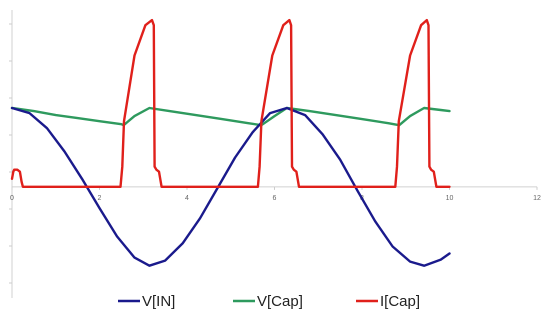 The height and width of the screenshot is (320, 543). Describe the element at coordinates (280, 301) in the screenshot. I see `legend-label-v-cap: V[Cap]` at that location.